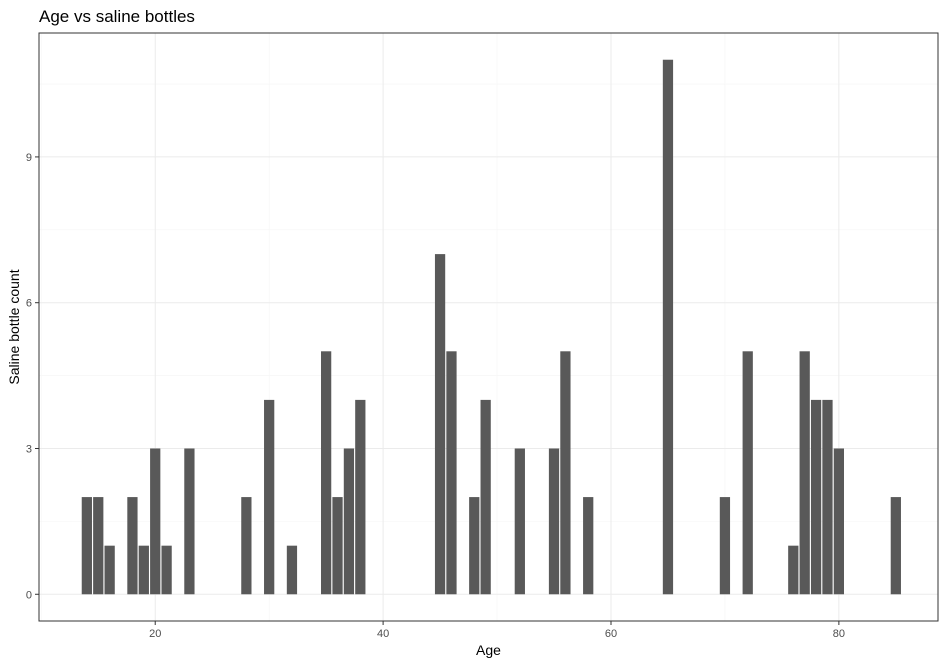 The width and height of the screenshot is (946, 669). What do you see at coordinates (29, 449) in the screenshot?
I see `y-tick-label: 3` at bounding box center [29, 449].